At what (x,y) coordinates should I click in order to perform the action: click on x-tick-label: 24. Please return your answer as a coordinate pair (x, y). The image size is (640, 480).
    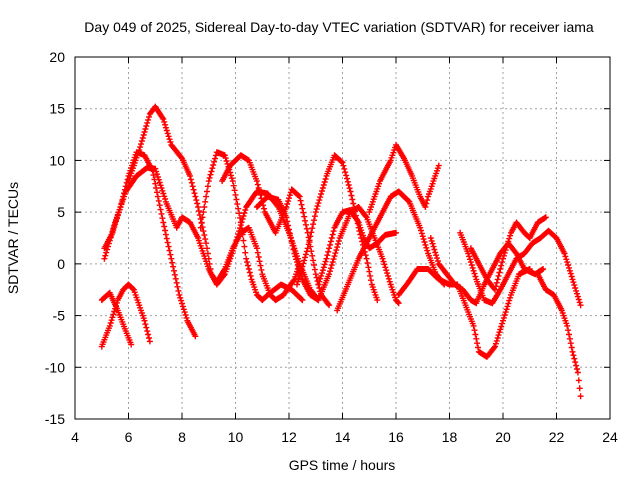
    Looking at the image, I should click on (610, 437).